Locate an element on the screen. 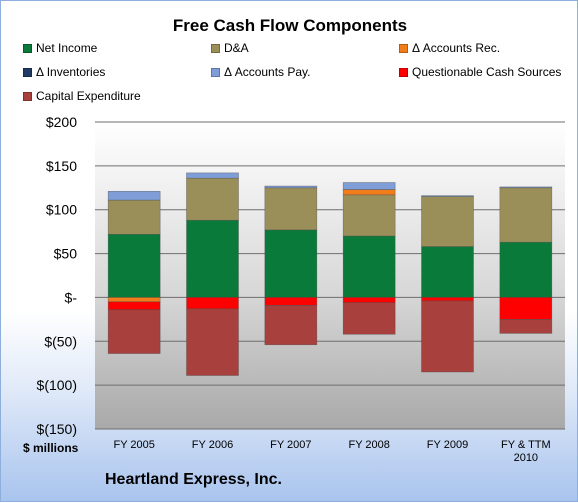 The width and height of the screenshot is (578, 503). legend-swatch-accounts-pay is located at coordinates (215, 72).